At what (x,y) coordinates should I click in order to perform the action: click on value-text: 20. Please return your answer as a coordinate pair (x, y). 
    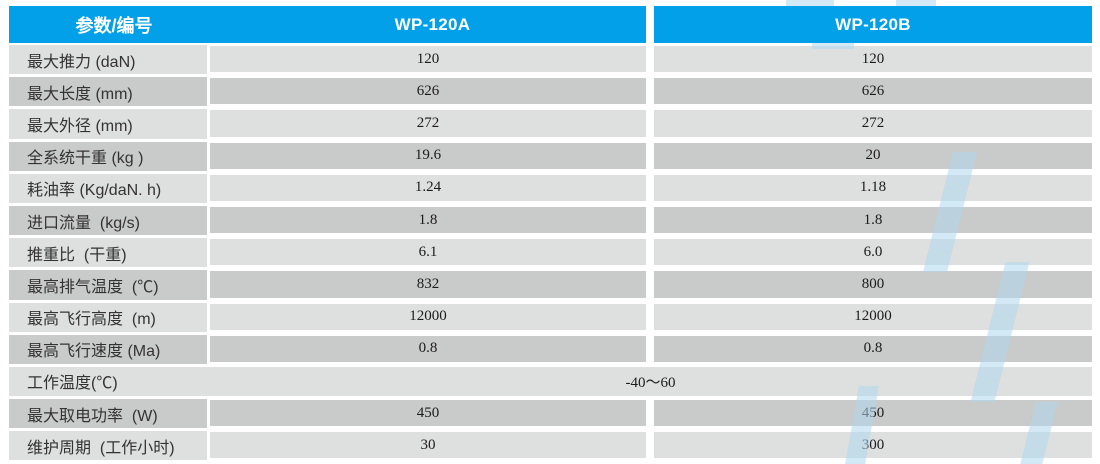
    Looking at the image, I should click on (873, 155).